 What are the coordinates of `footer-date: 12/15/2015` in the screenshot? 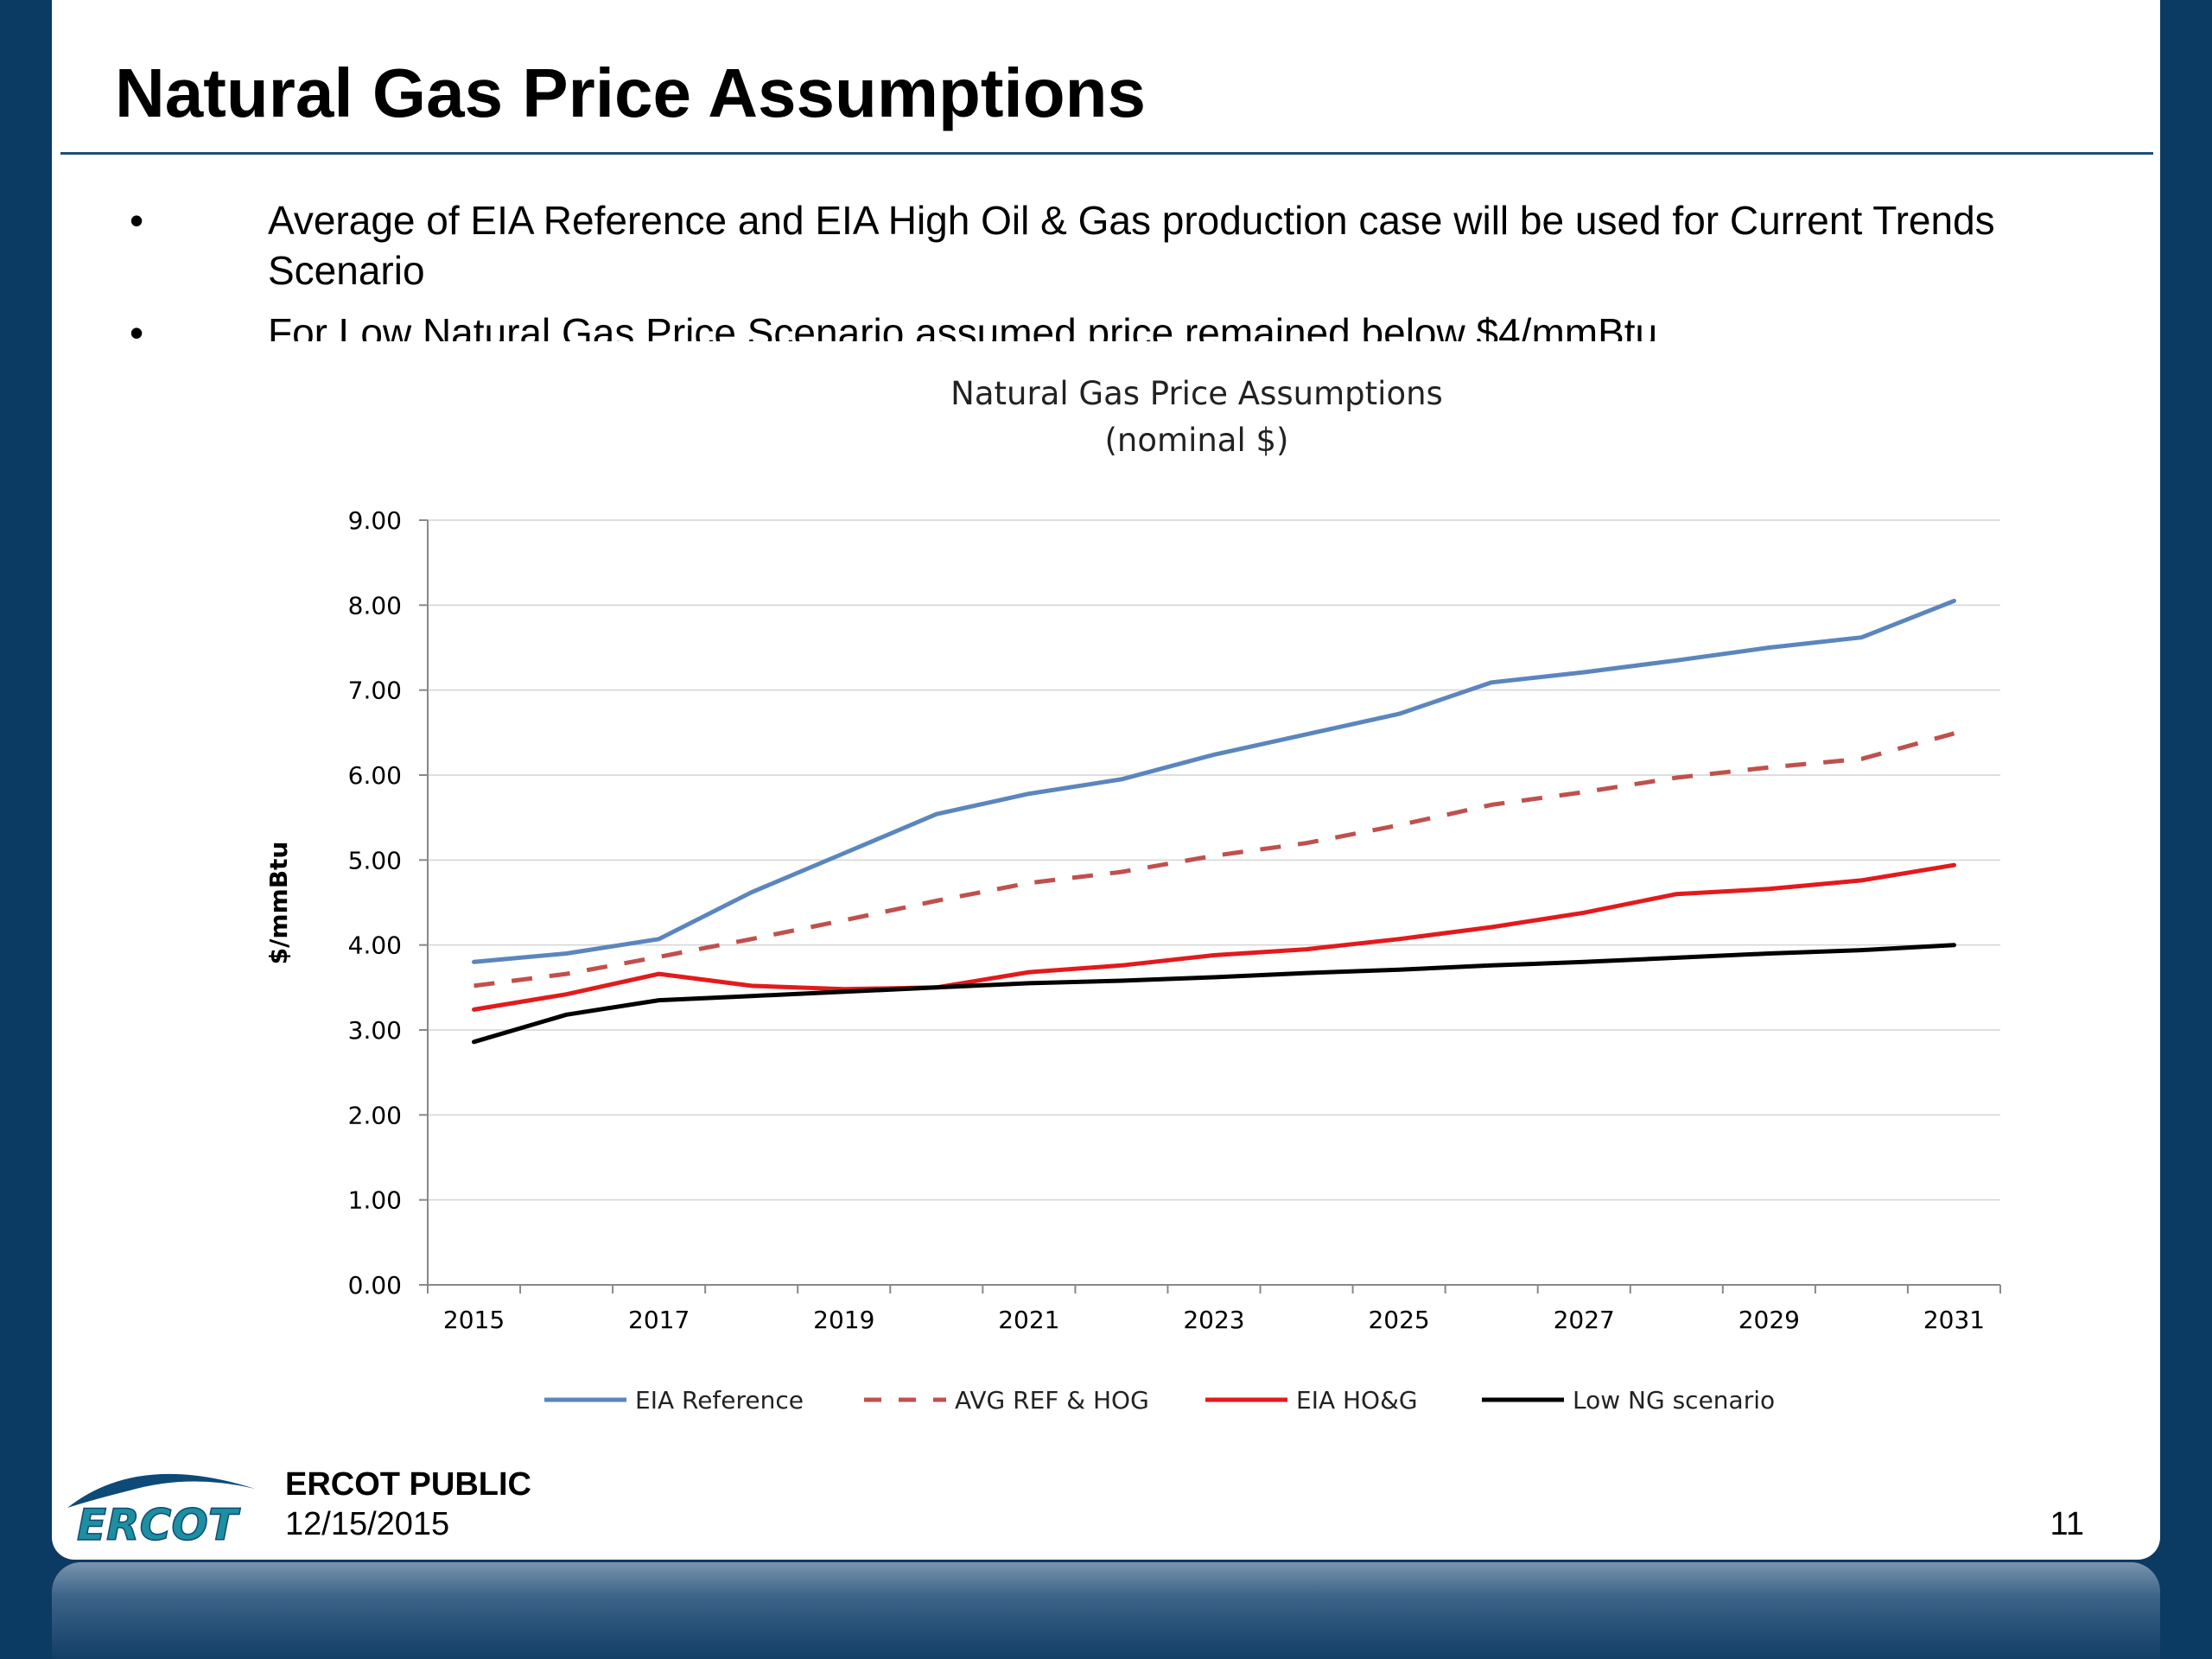 It's located at (367, 1524).